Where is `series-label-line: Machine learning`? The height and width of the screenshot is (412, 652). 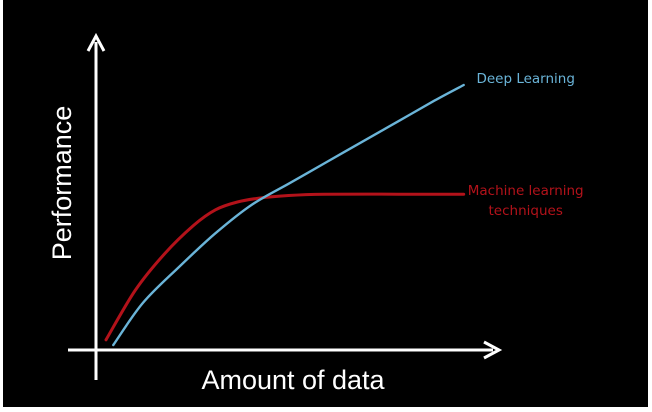
series-label-line: Machine learning is located at coordinates (526, 191).